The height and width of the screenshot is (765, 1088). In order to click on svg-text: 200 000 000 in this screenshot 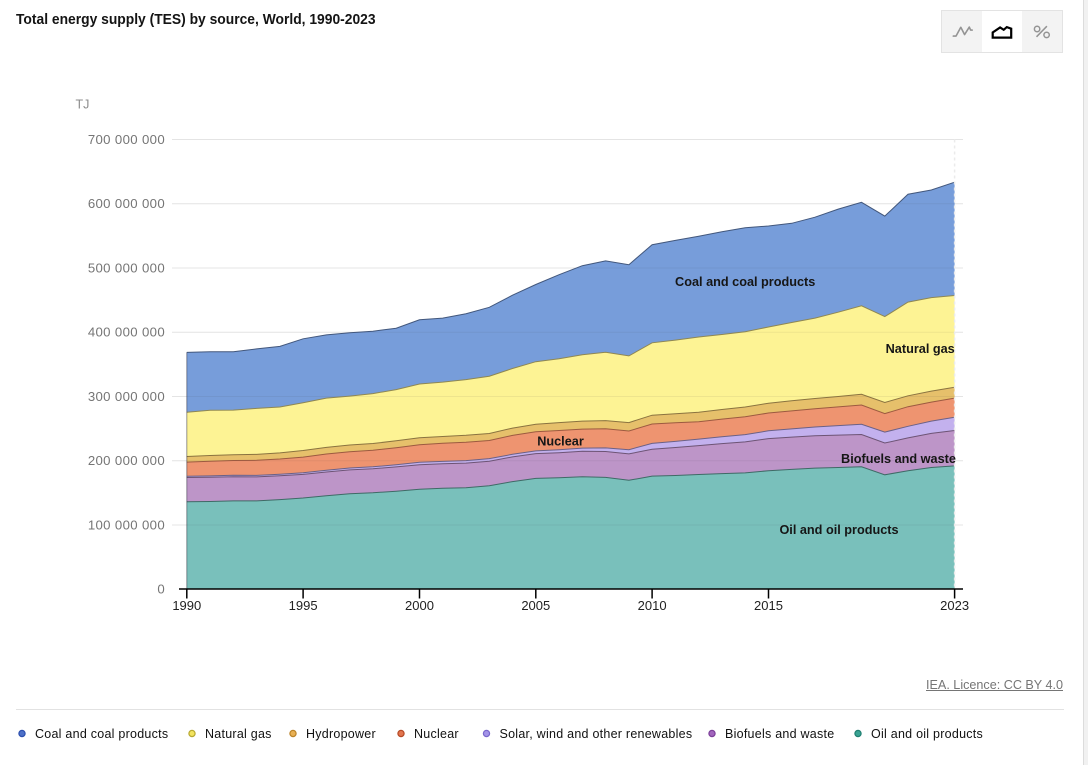, I will do `click(126, 460)`.